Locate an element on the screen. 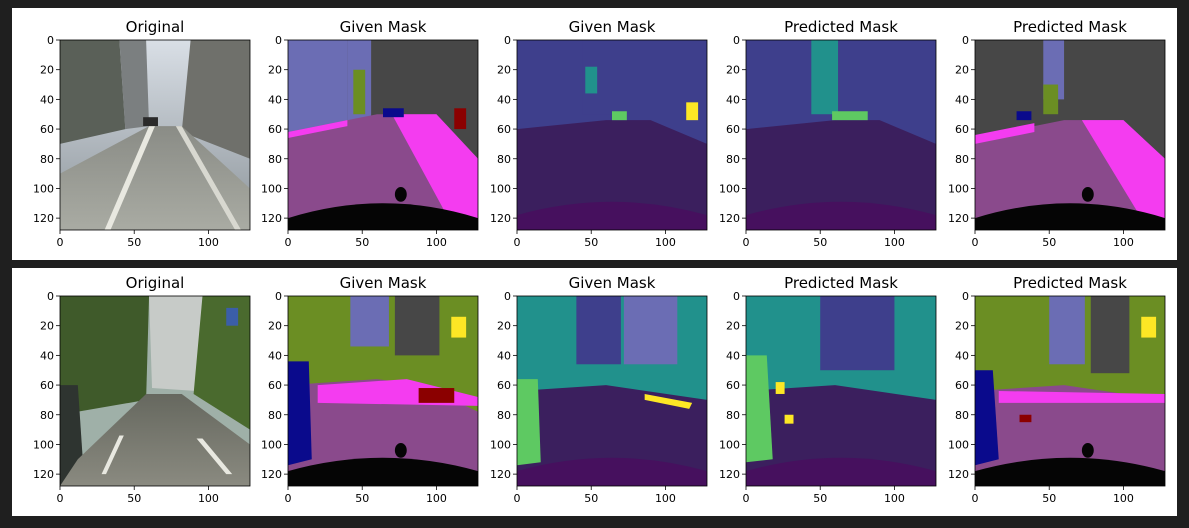  left-border is located at coordinates (6, 264).